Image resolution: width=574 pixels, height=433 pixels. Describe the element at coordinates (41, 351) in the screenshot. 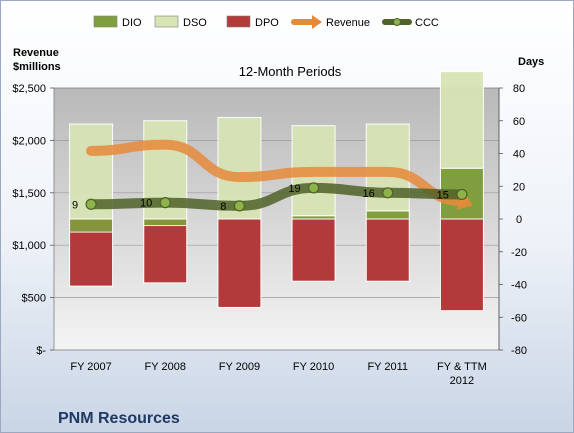

I see `left-tick-label: $-` at that location.